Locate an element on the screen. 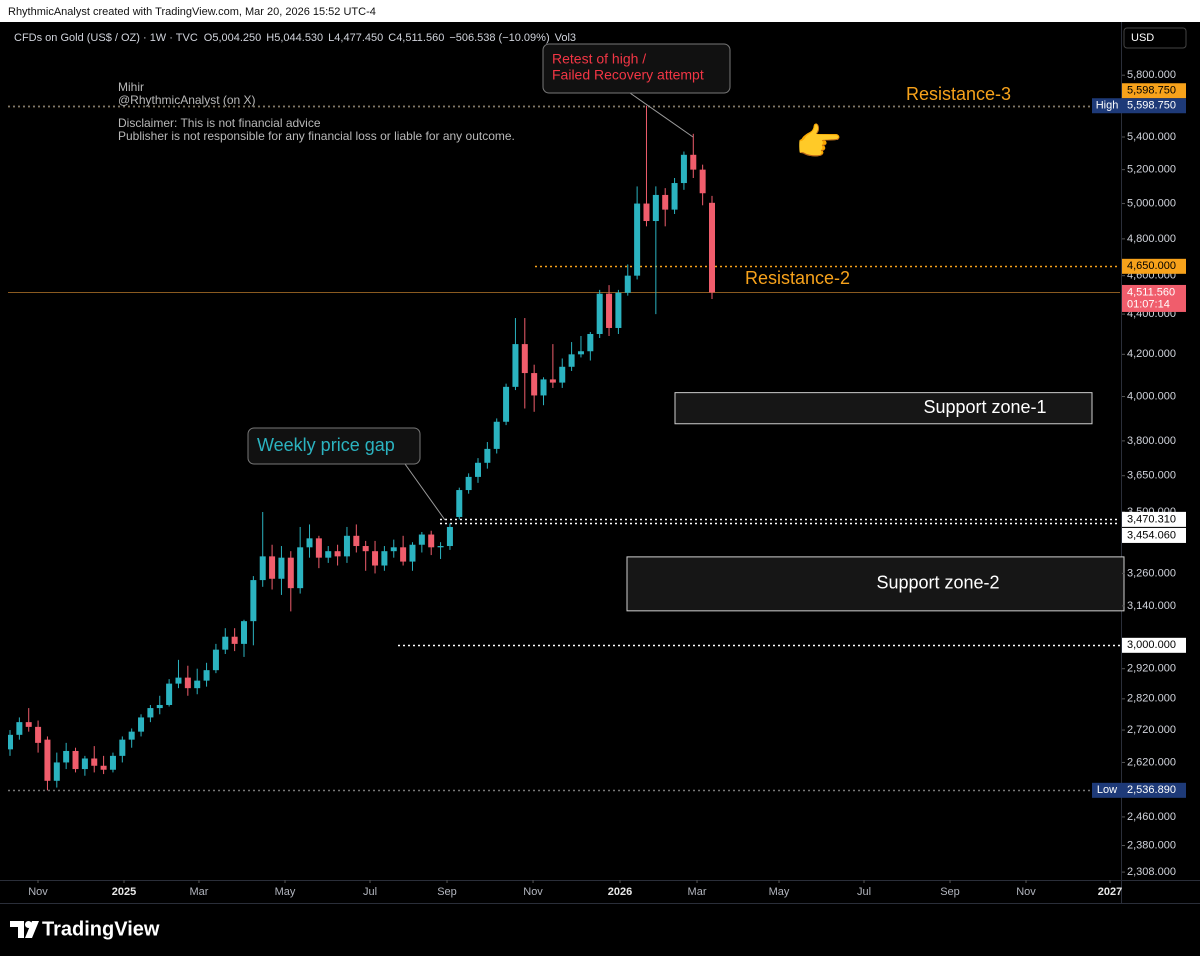 Image resolution: width=1200 pixels, height=956 pixels. resistance-label: Resistance-2 is located at coordinates (797, 278).